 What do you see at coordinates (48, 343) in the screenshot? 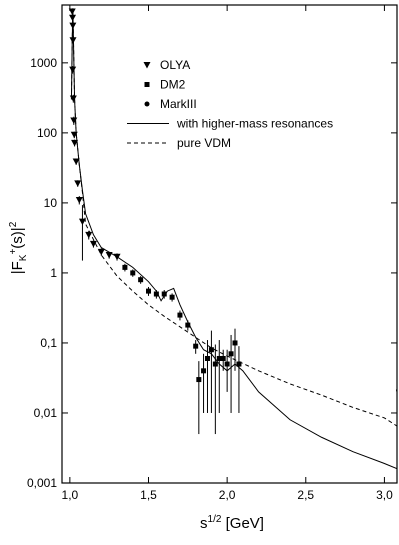
I see `y-tick-label: 0,1` at bounding box center [48, 343].